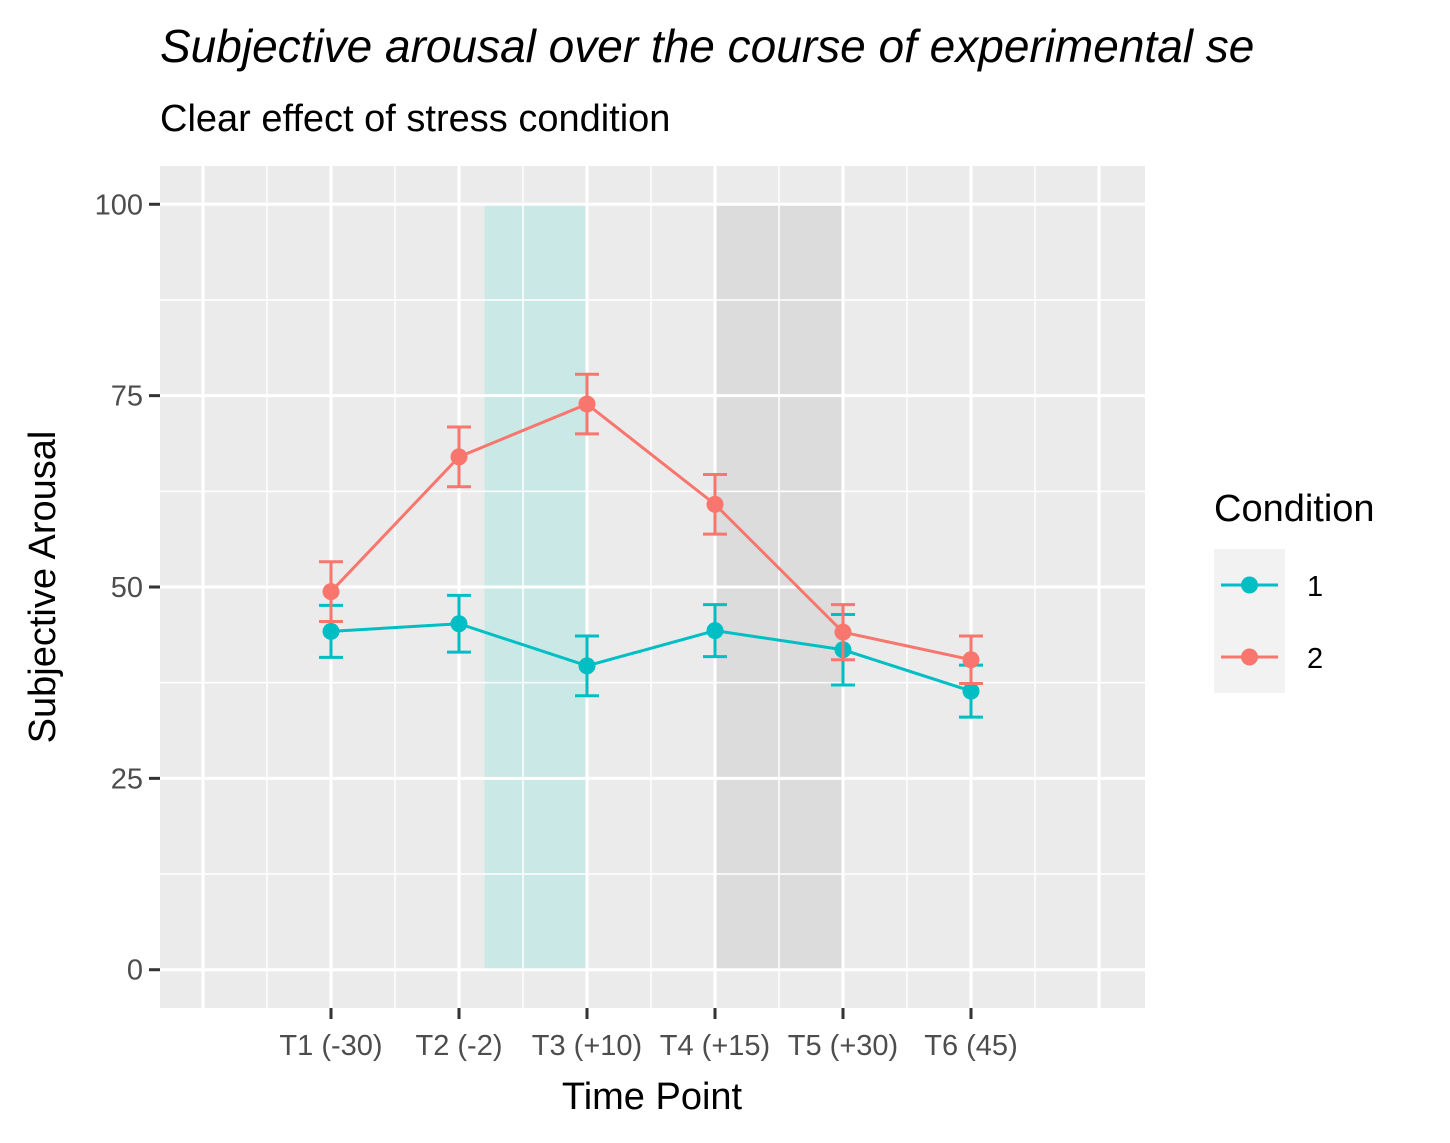 Image resolution: width=1450 pixels, height=1143 pixels. What do you see at coordinates (587, 1046) in the screenshot?
I see `x-tick-label: T3 (+10)` at bounding box center [587, 1046].